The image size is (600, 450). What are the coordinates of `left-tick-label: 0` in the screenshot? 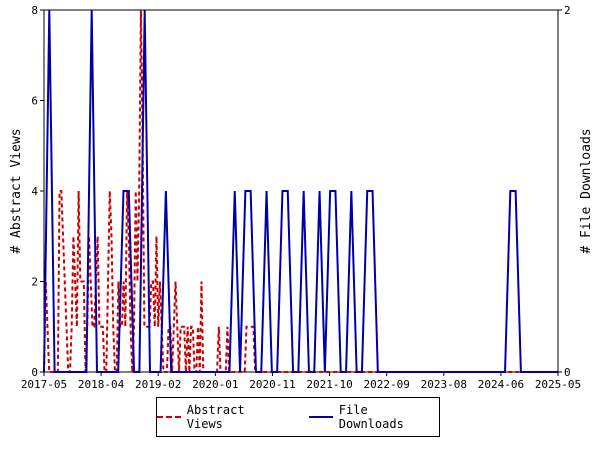 It's located at (34, 372).